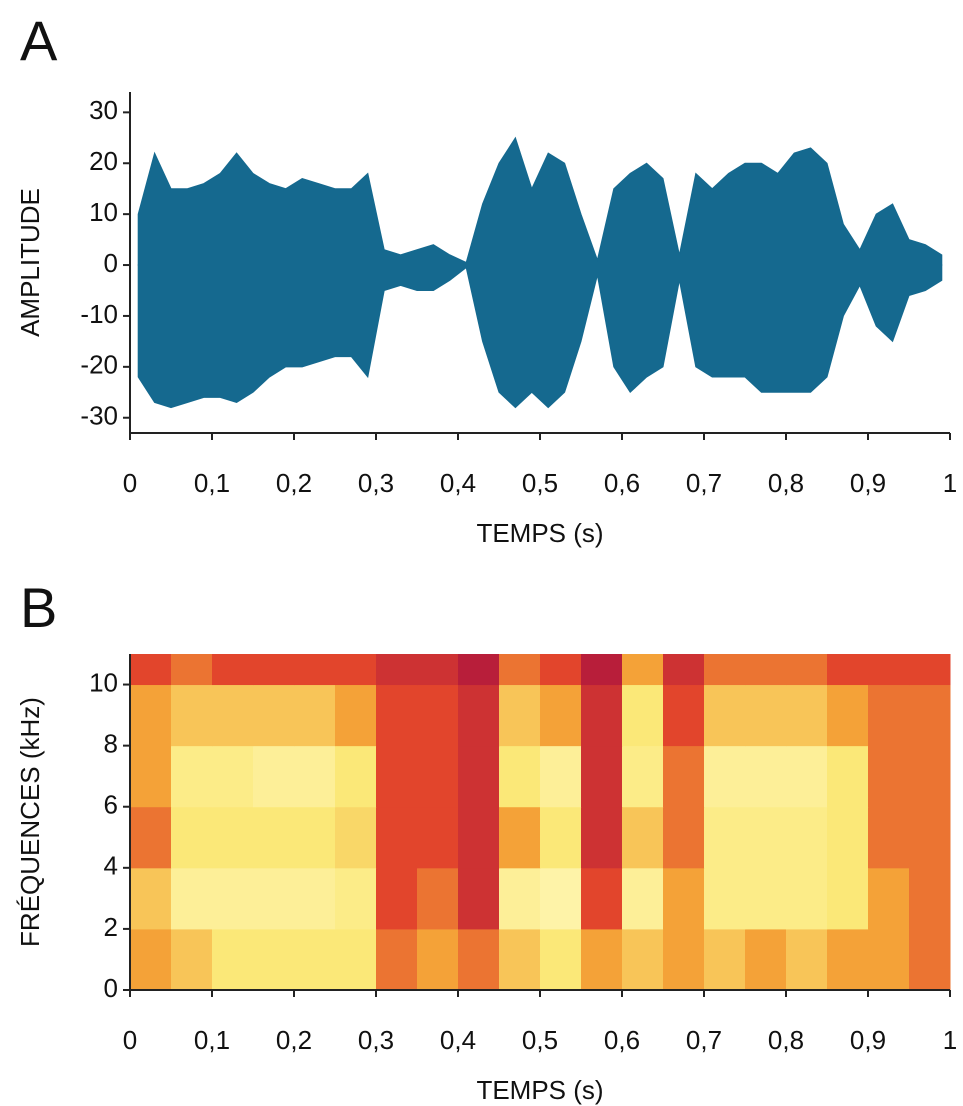  What do you see at coordinates (458, 483) in the screenshot?
I see `x-tick-label: 0,4` at bounding box center [458, 483].